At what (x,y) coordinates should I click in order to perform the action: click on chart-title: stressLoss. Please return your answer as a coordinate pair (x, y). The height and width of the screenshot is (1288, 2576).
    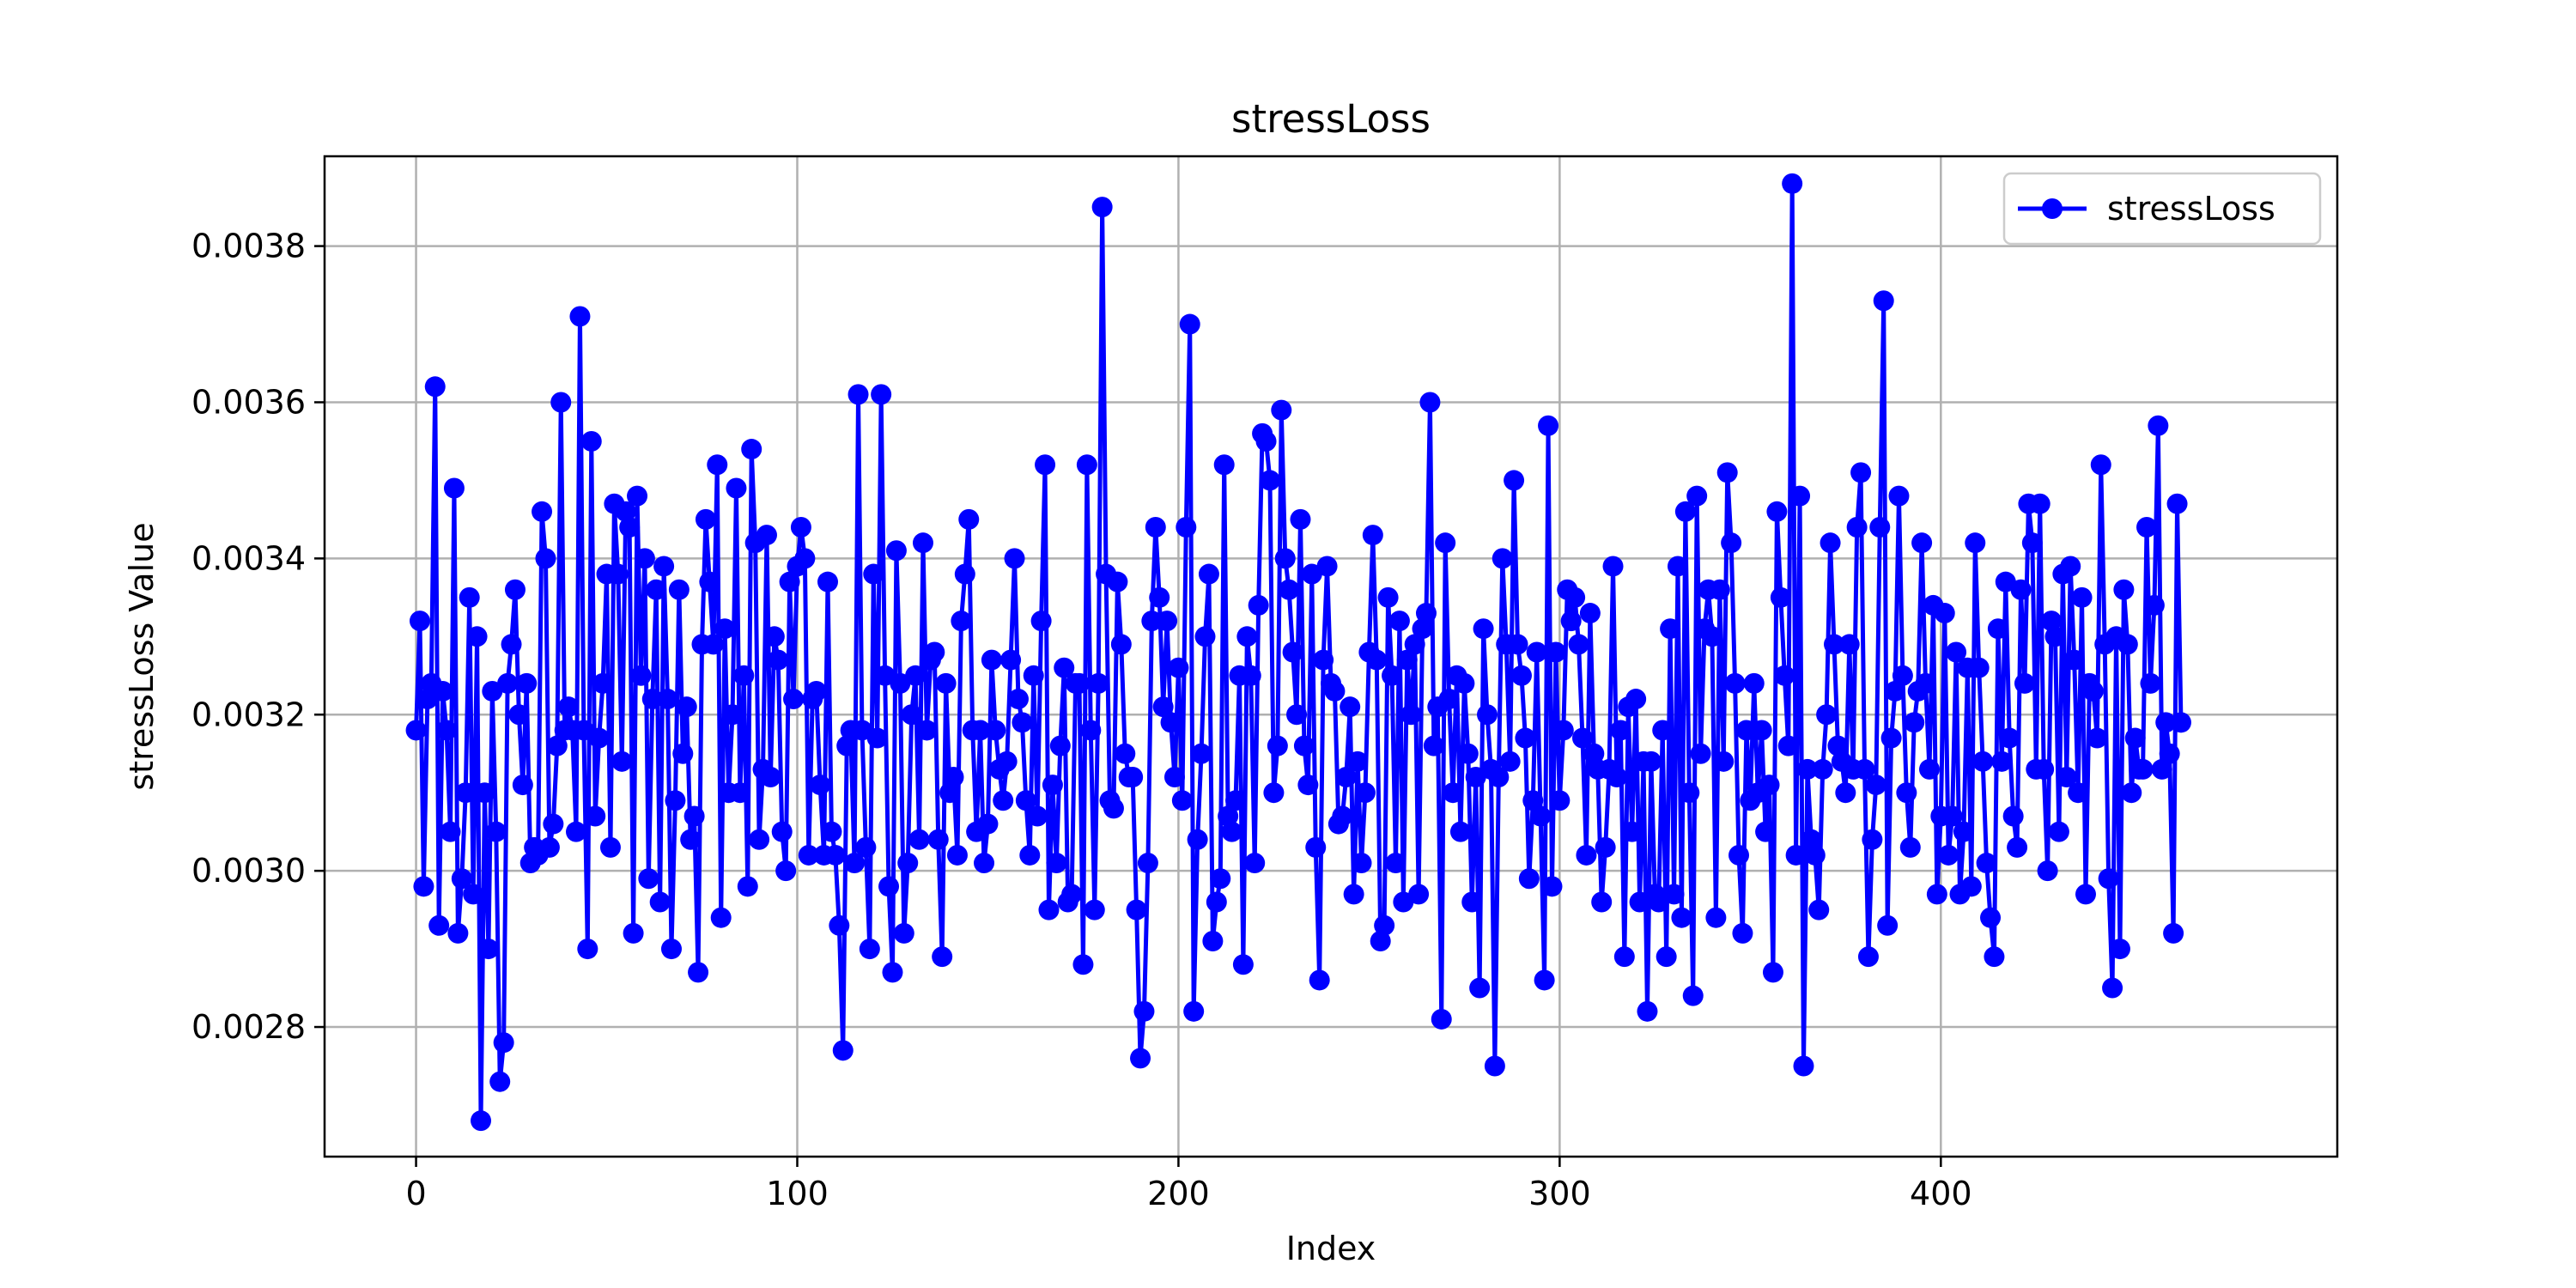
    Looking at the image, I should click on (1331, 119).